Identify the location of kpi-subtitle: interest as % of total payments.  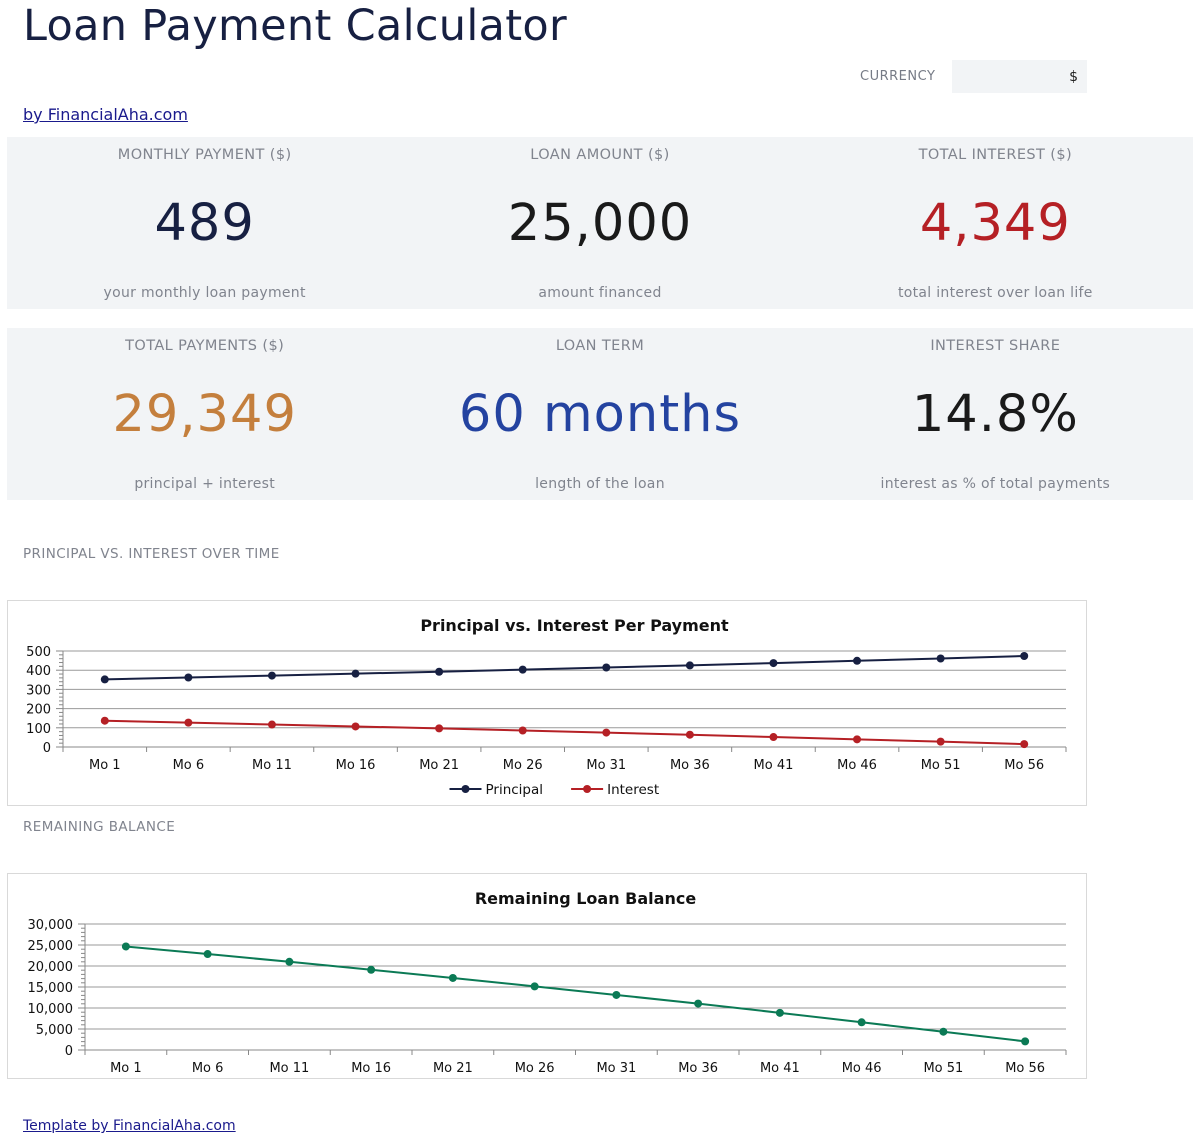
(995, 484).